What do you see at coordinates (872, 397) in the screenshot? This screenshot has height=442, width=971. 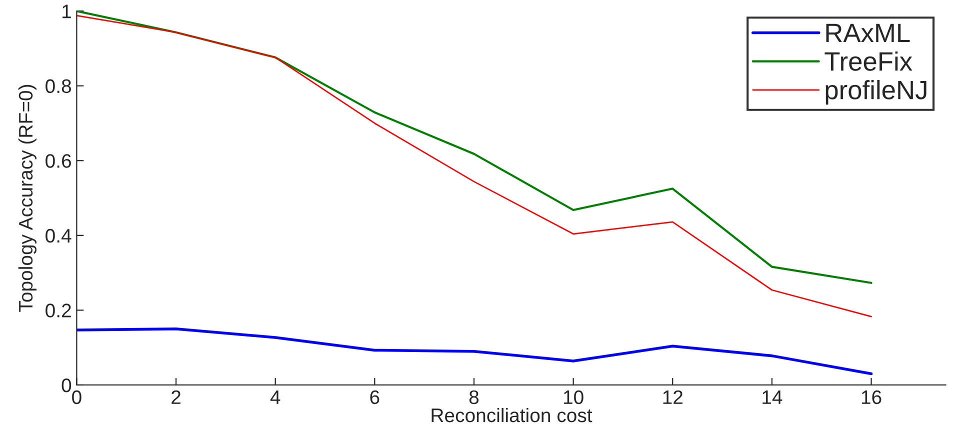 I see `x-tick-label: 16` at bounding box center [872, 397].